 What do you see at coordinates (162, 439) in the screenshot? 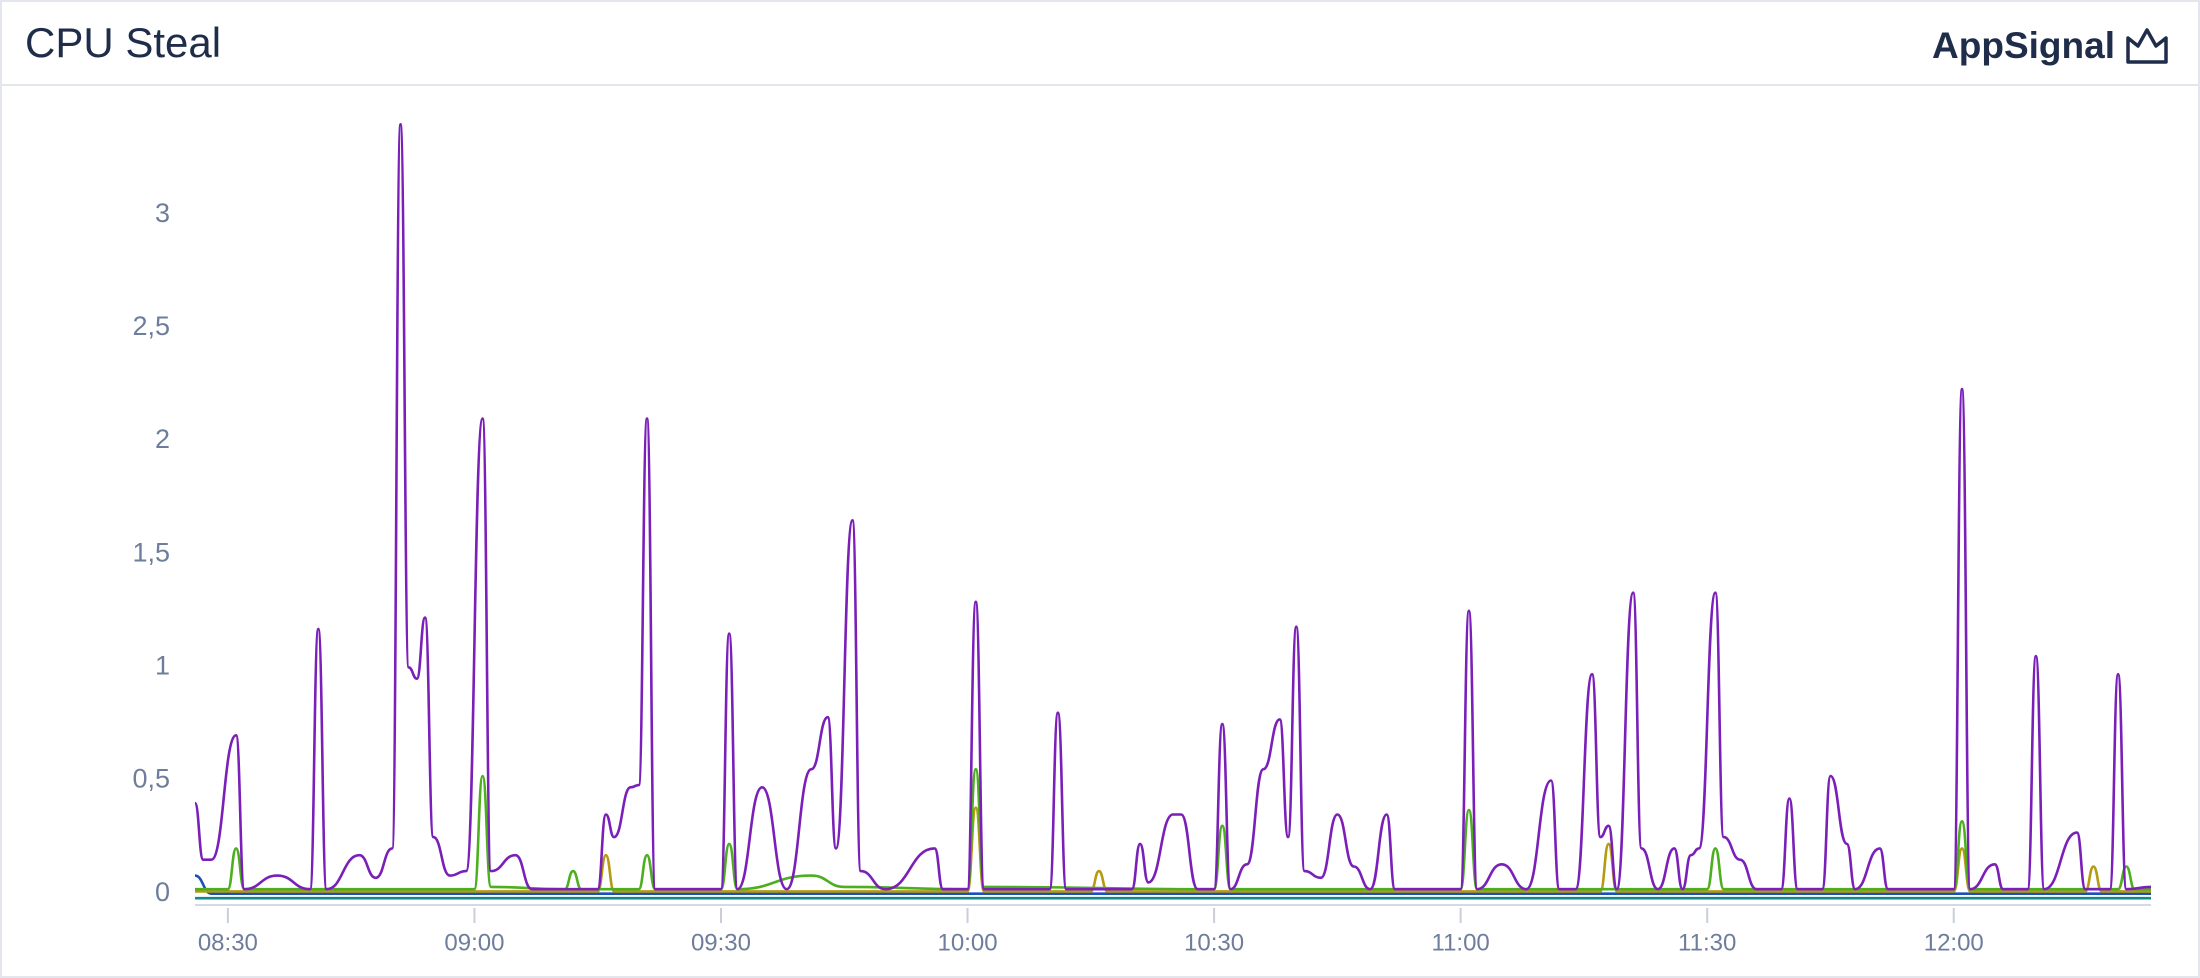
I see `y-tick-label: 2` at bounding box center [162, 439].